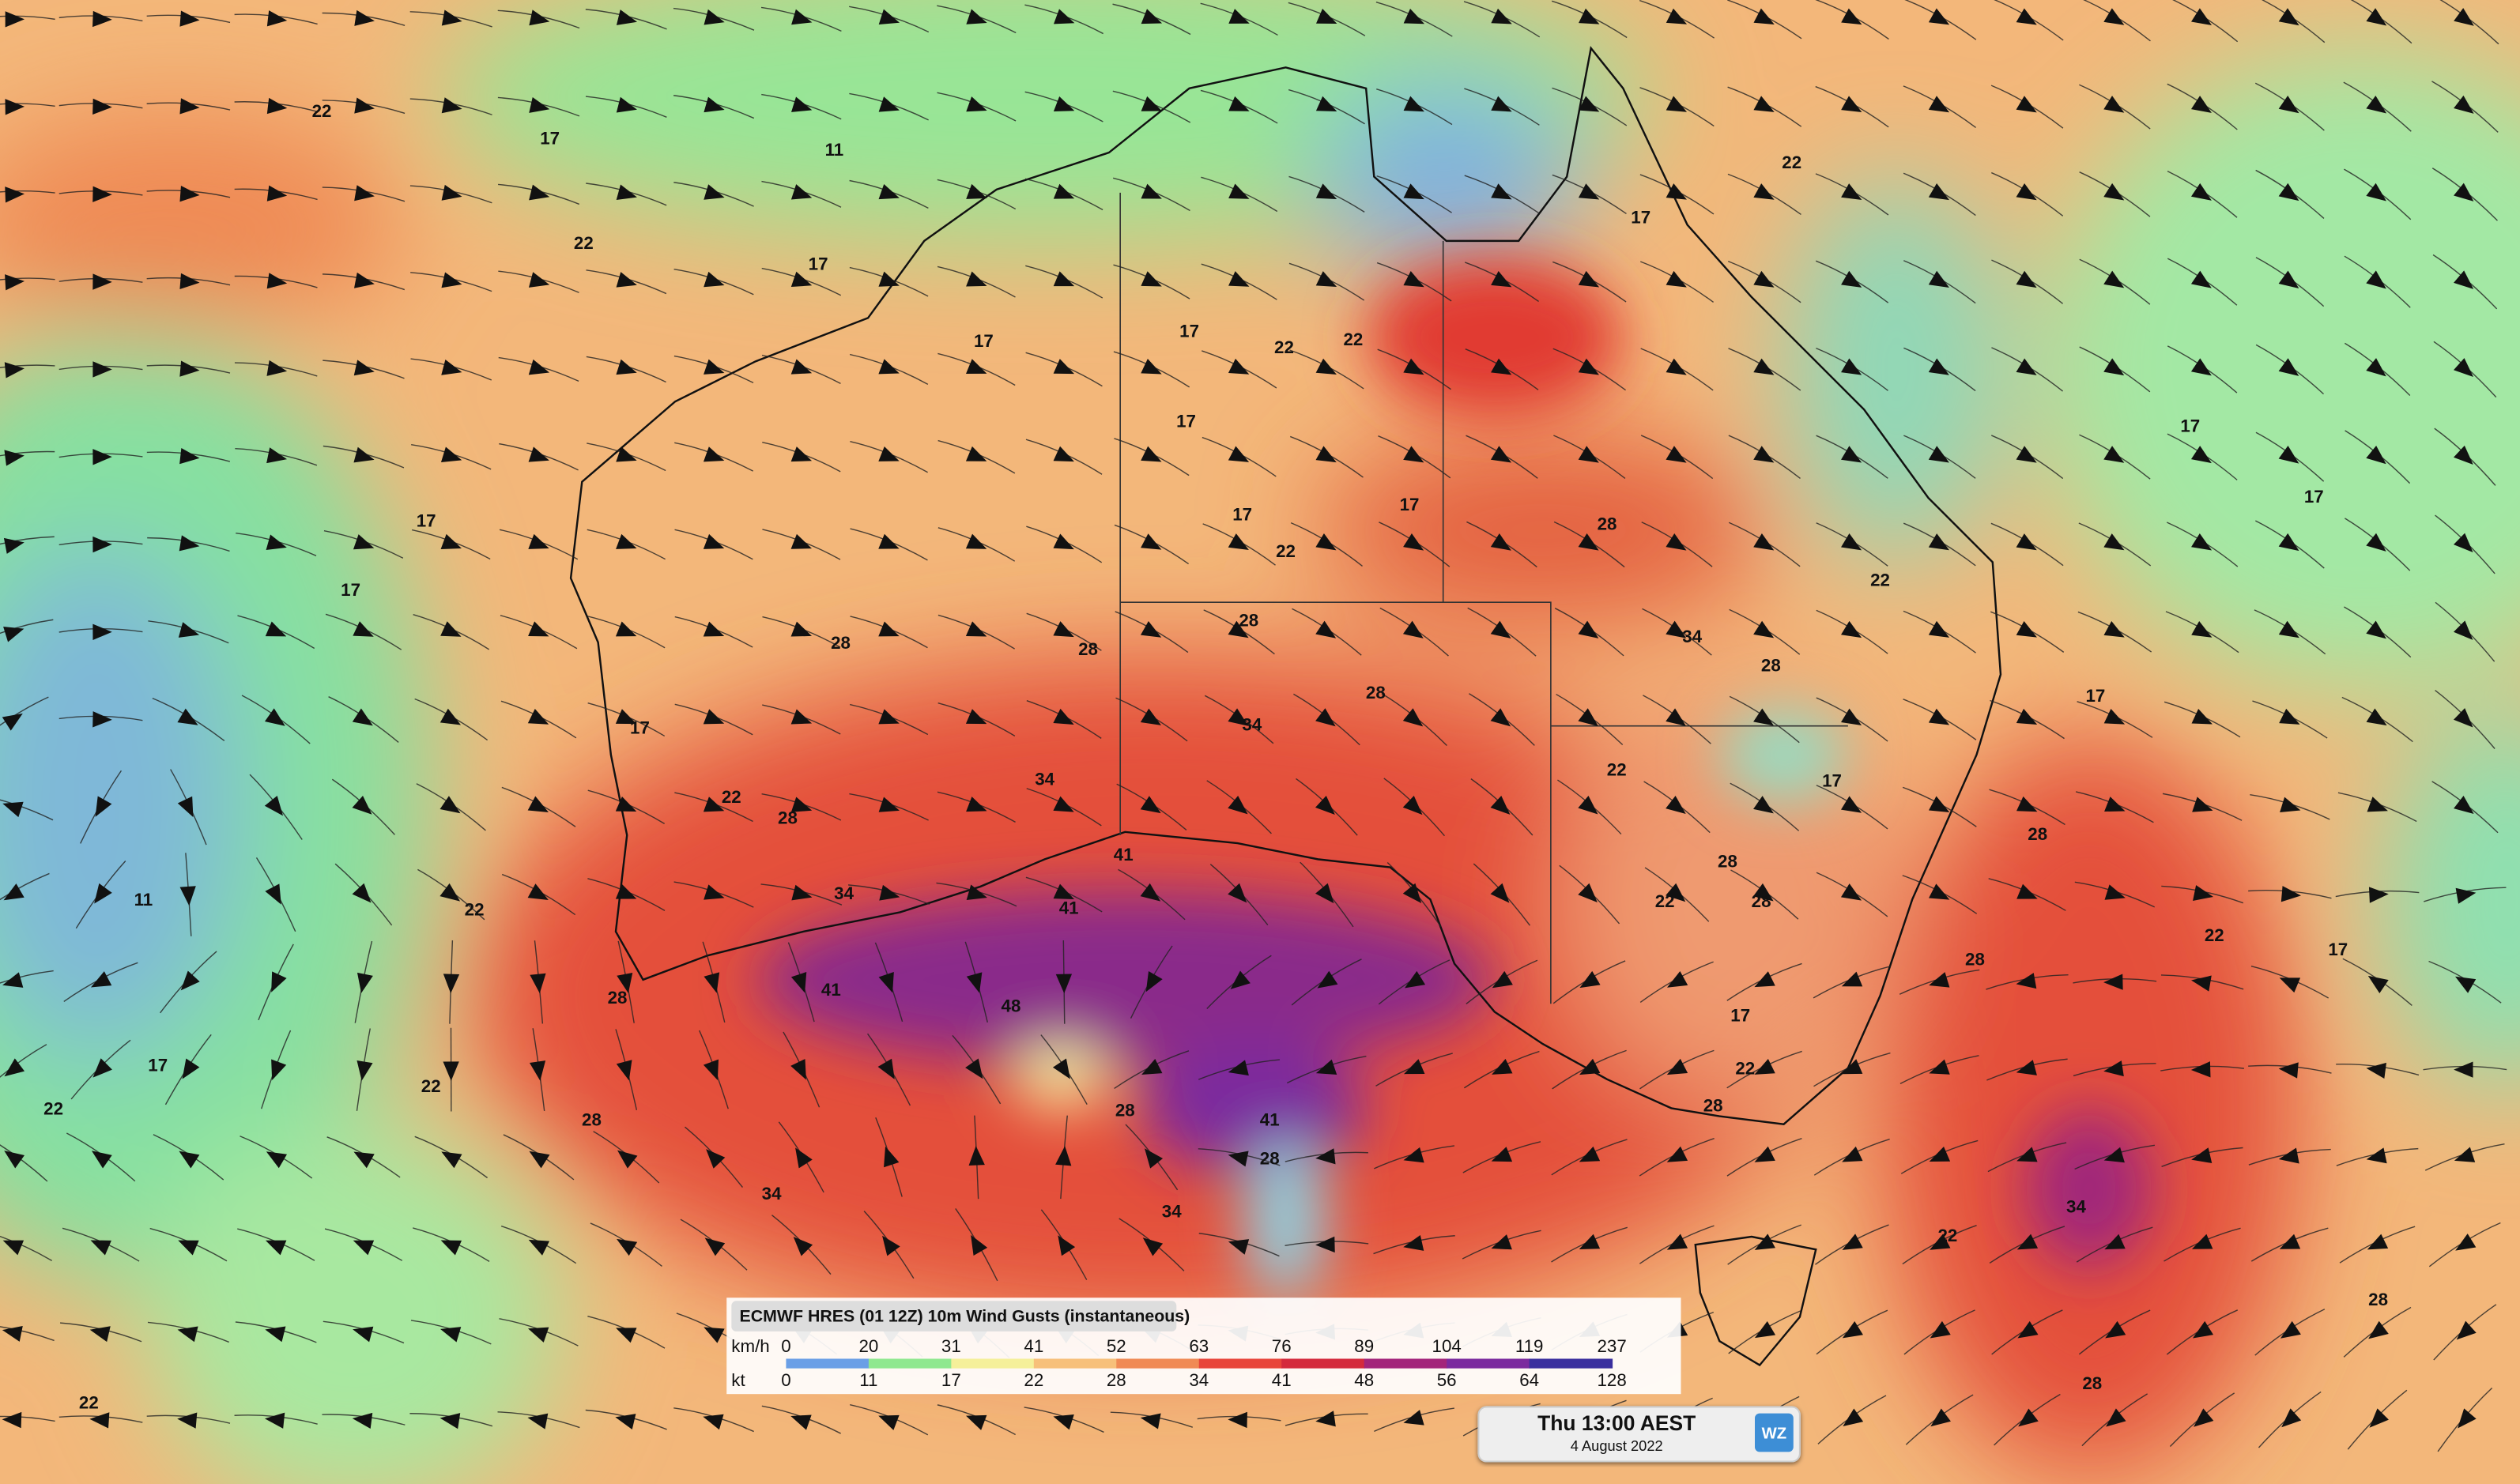  What do you see at coordinates (1282, 1346) in the screenshot?
I see `kmh-tick-label: 76` at bounding box center [1282, 1346].